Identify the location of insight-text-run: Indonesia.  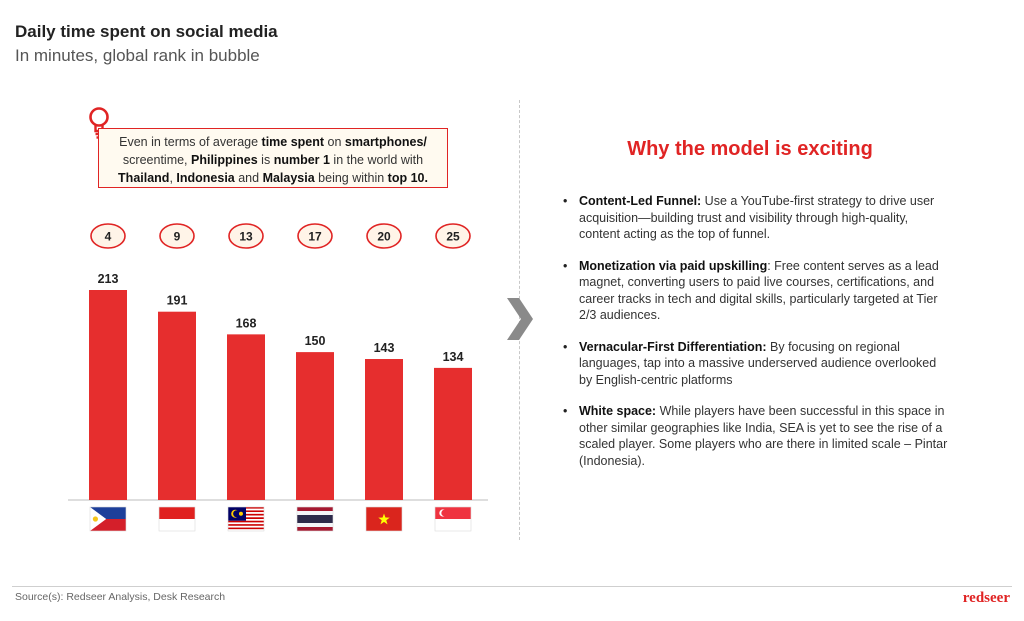
(205, 178).